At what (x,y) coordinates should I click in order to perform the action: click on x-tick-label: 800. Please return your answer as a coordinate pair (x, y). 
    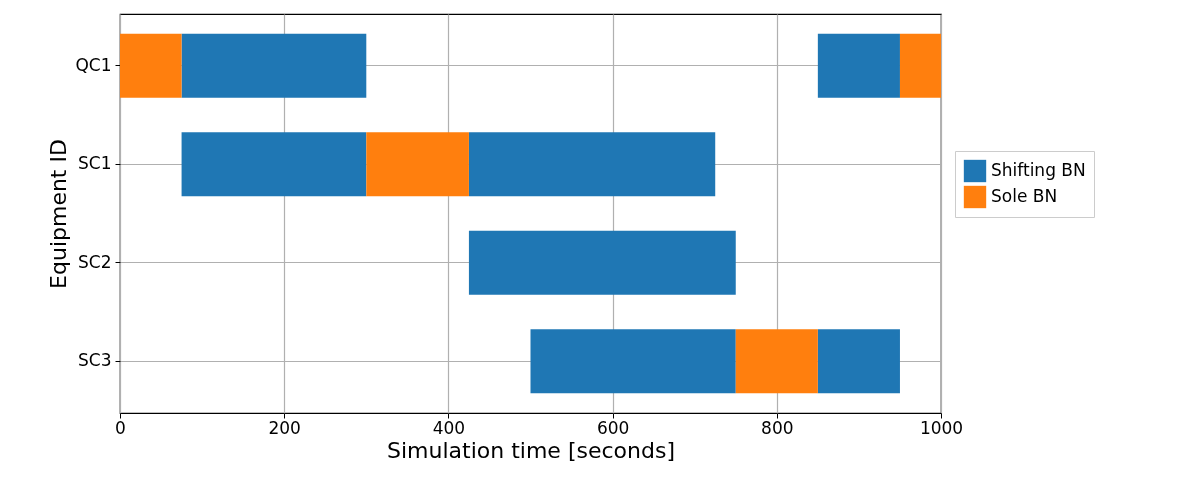
    Looking at the image, I should click on (777, 427).